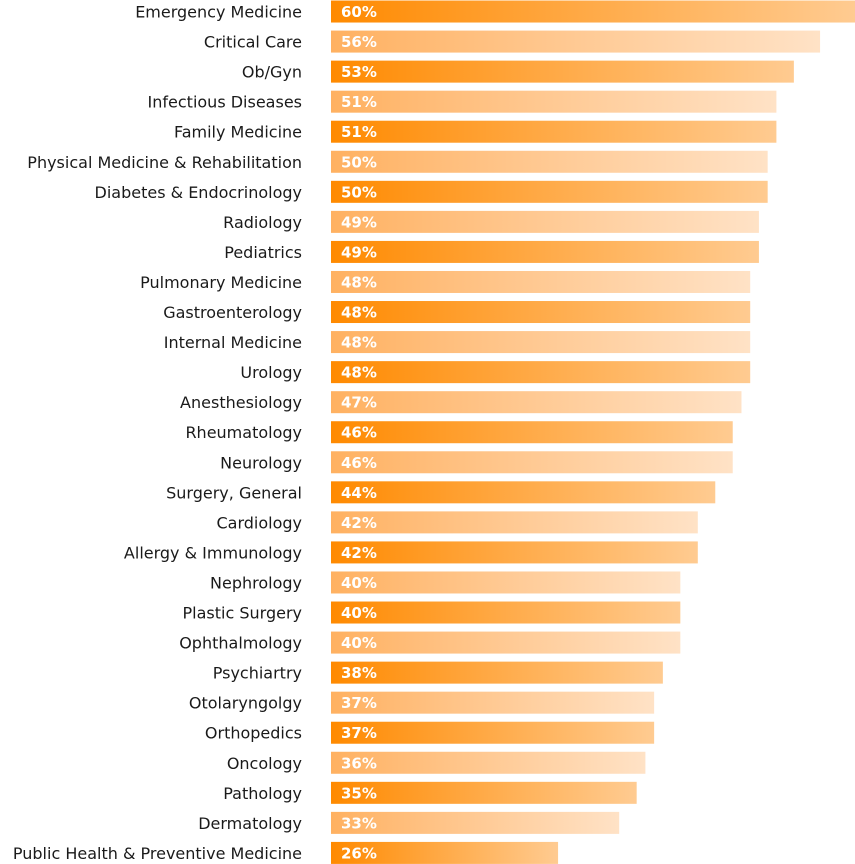 This screenshot has width=855, height=864. I want to click on bar-row: Dermatology 33%, so click(409, 822).